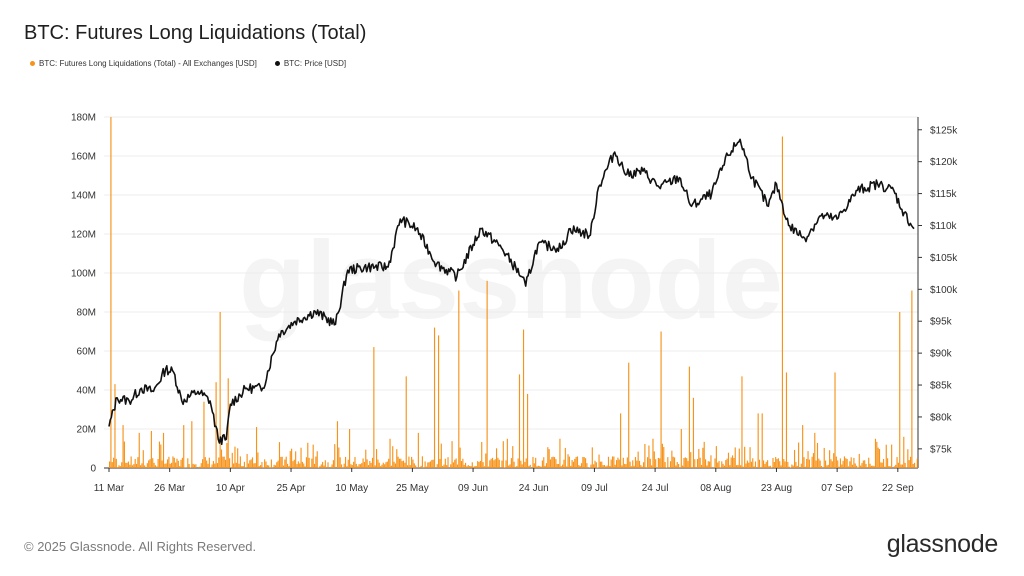  I want to click on y-left-tick-label: 0, so click(93, 469).